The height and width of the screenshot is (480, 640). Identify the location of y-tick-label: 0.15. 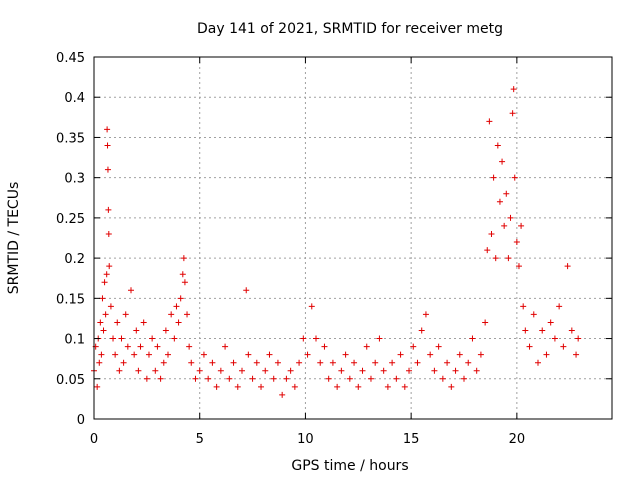
(70, 299).